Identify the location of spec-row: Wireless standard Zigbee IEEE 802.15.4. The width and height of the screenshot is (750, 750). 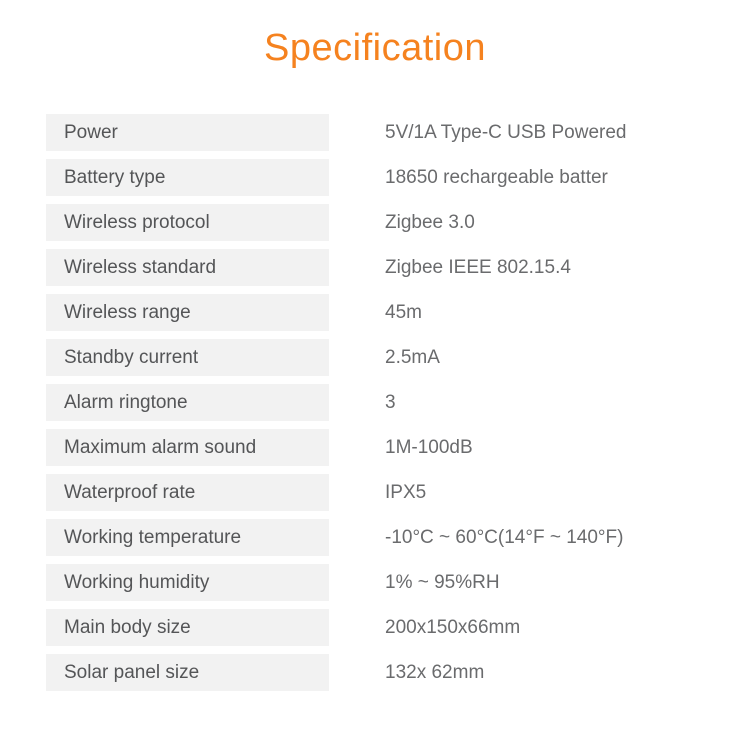
(376, 267).